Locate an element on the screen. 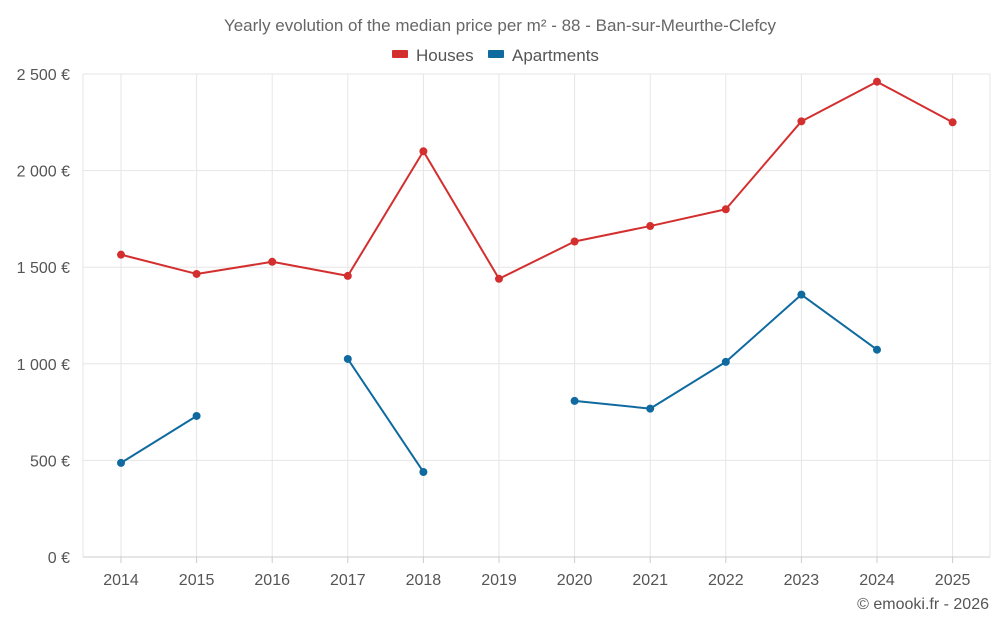  x-tick-label: 2019 is located at coordinates (499, 580).